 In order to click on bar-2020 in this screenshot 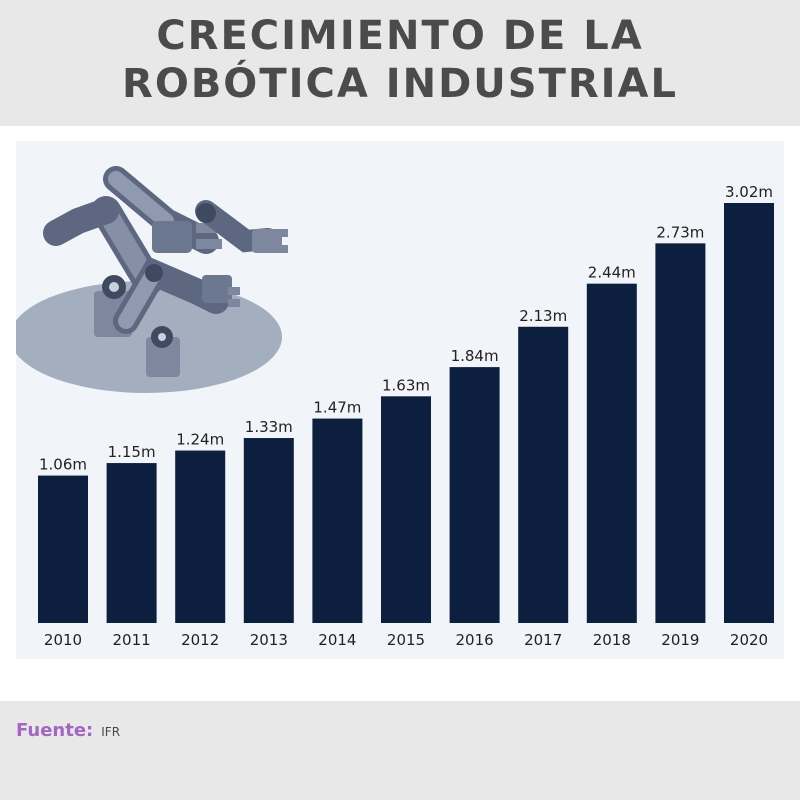, I will do `click(749, 413)`.